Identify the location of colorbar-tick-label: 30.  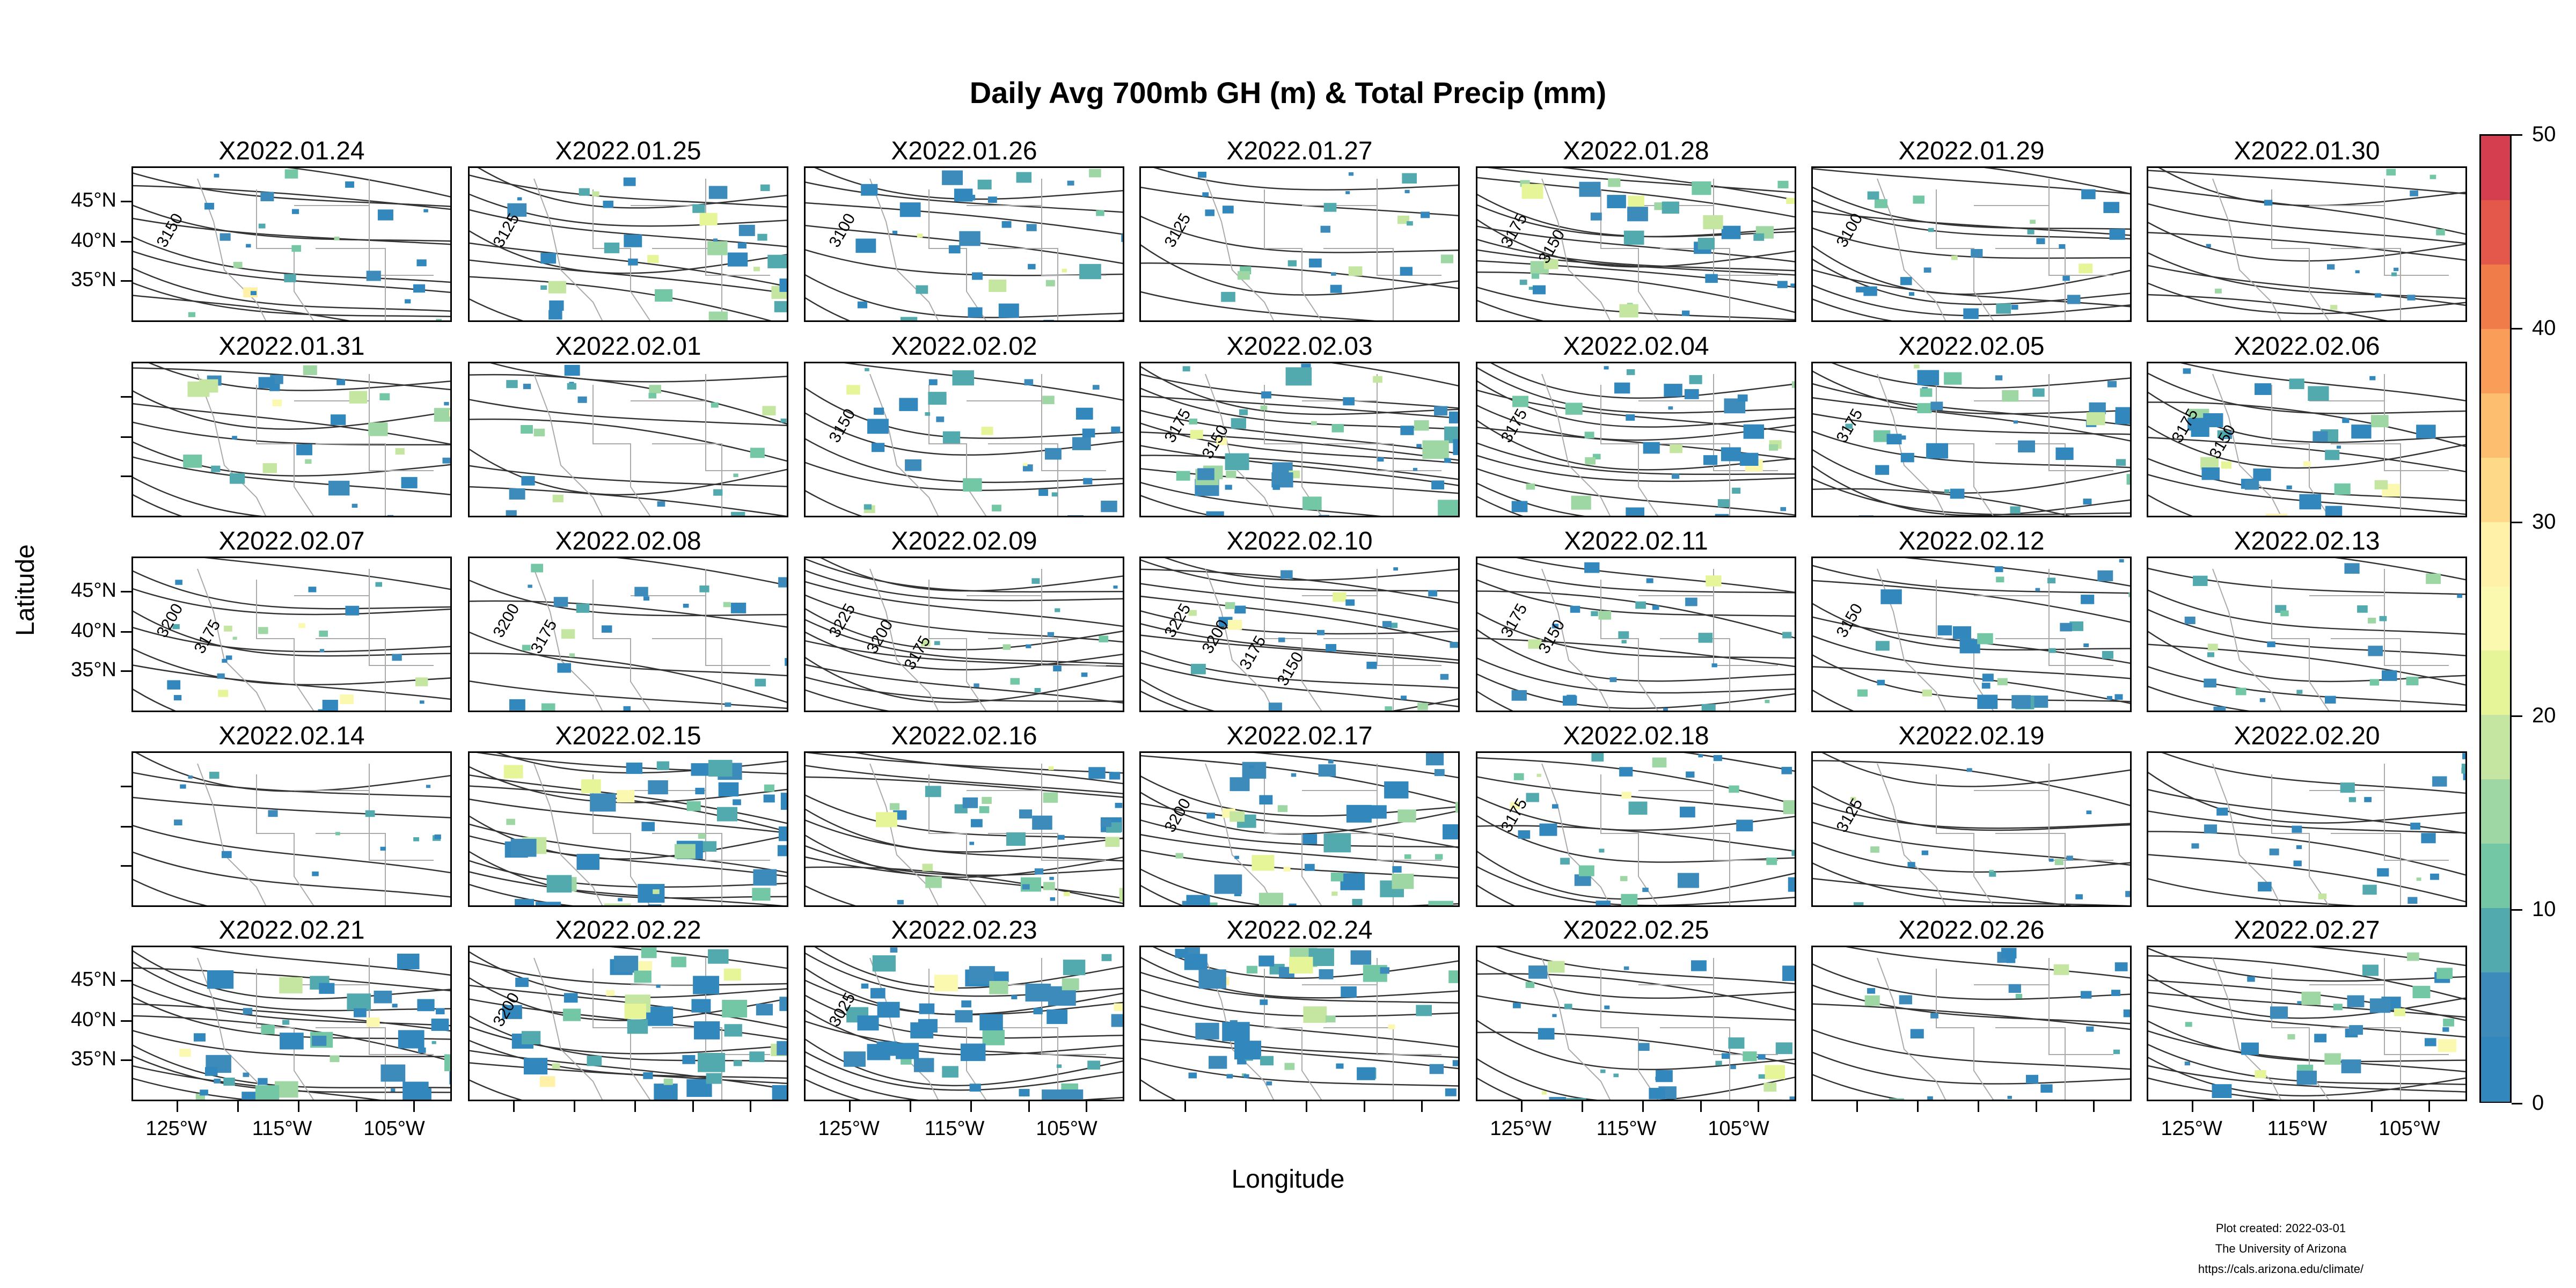
(2544, 521).